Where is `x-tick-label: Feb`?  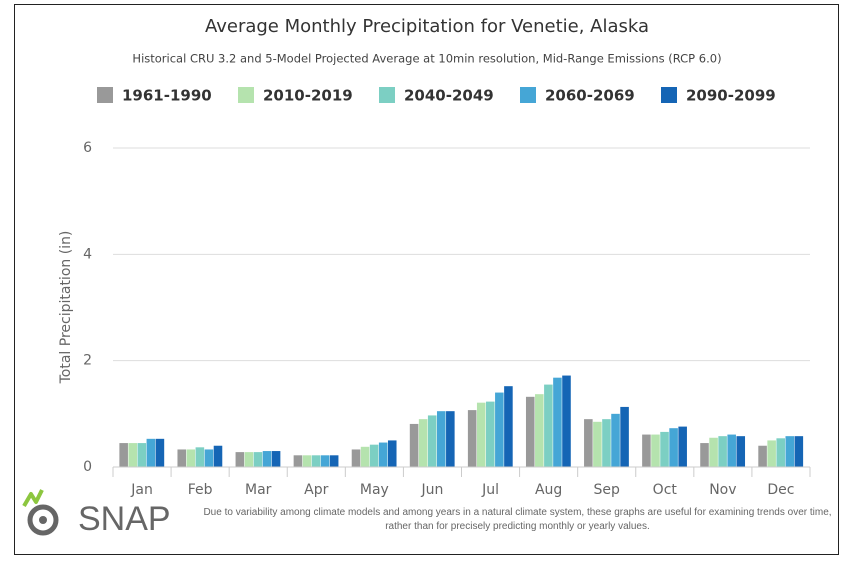 x-tick-label: Feb is located at coordinates (200, 490).